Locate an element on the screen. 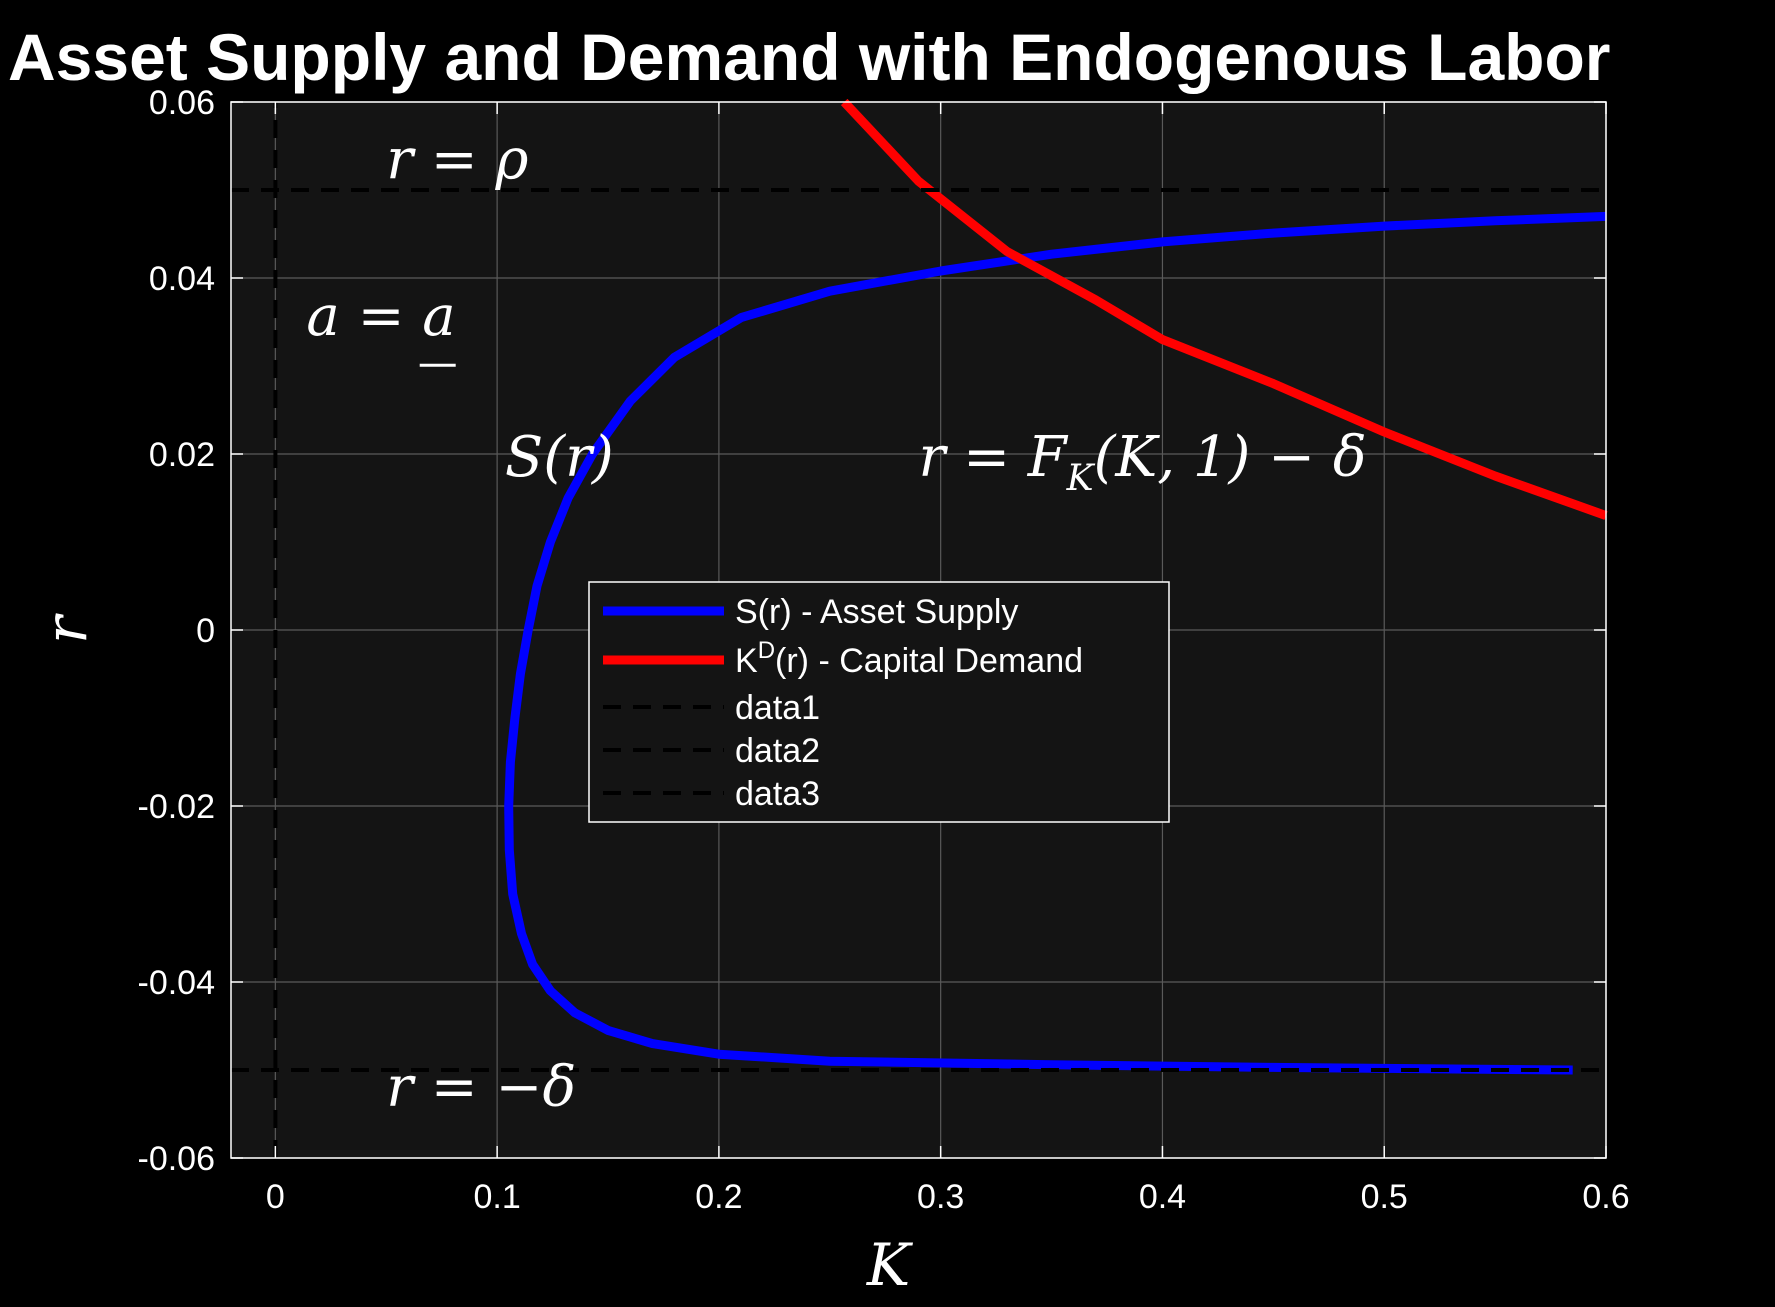 The image size is (1775, 1307). x-tick-label: 0.5 is located at coordinates (1384, 1197).